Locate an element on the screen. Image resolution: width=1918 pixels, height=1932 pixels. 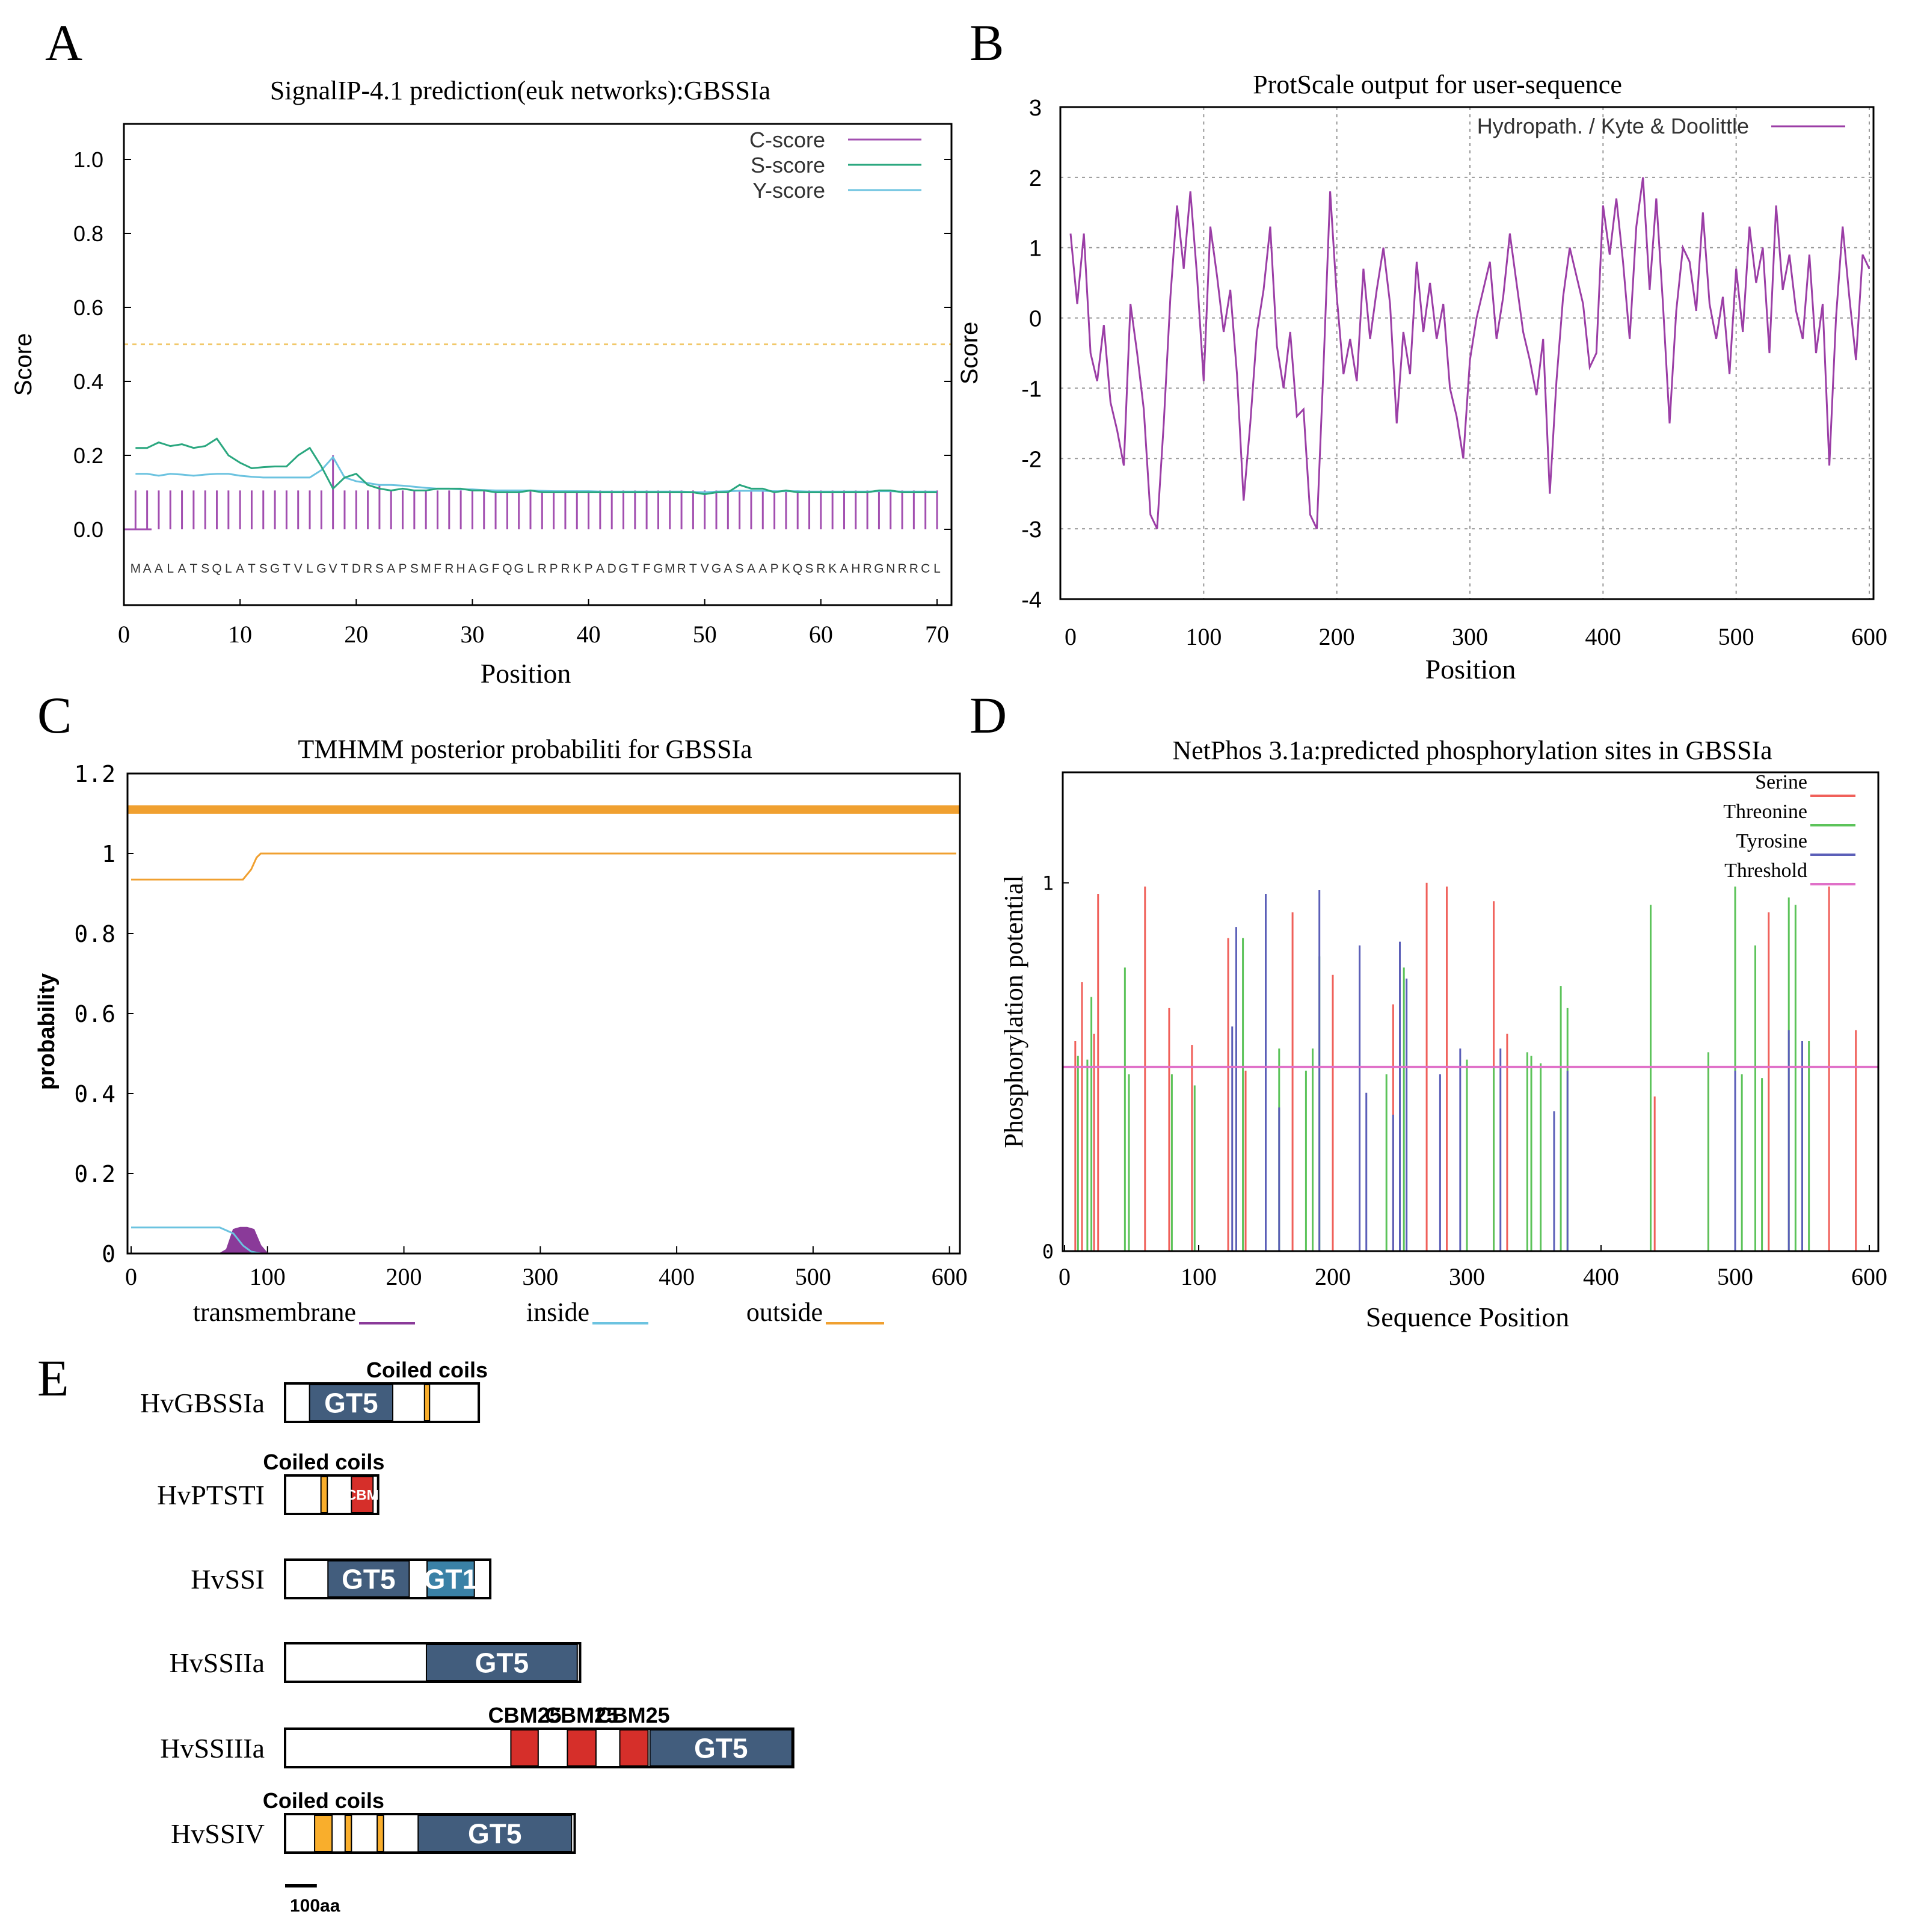
legend-label-c: outside is located at coordinates (784, 1312).